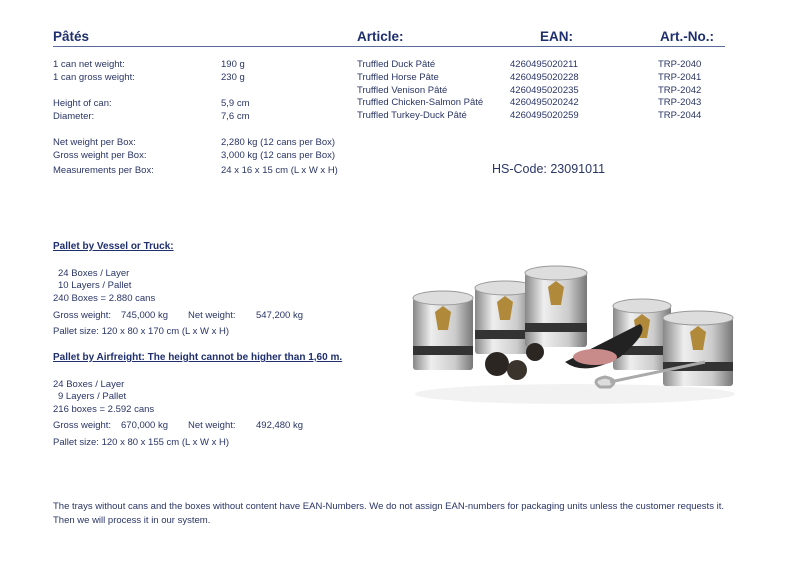 Image resolution: width=800 pixels, height=566 pixels. I want to click on article-number: TRP-2044, so click(680, 116).